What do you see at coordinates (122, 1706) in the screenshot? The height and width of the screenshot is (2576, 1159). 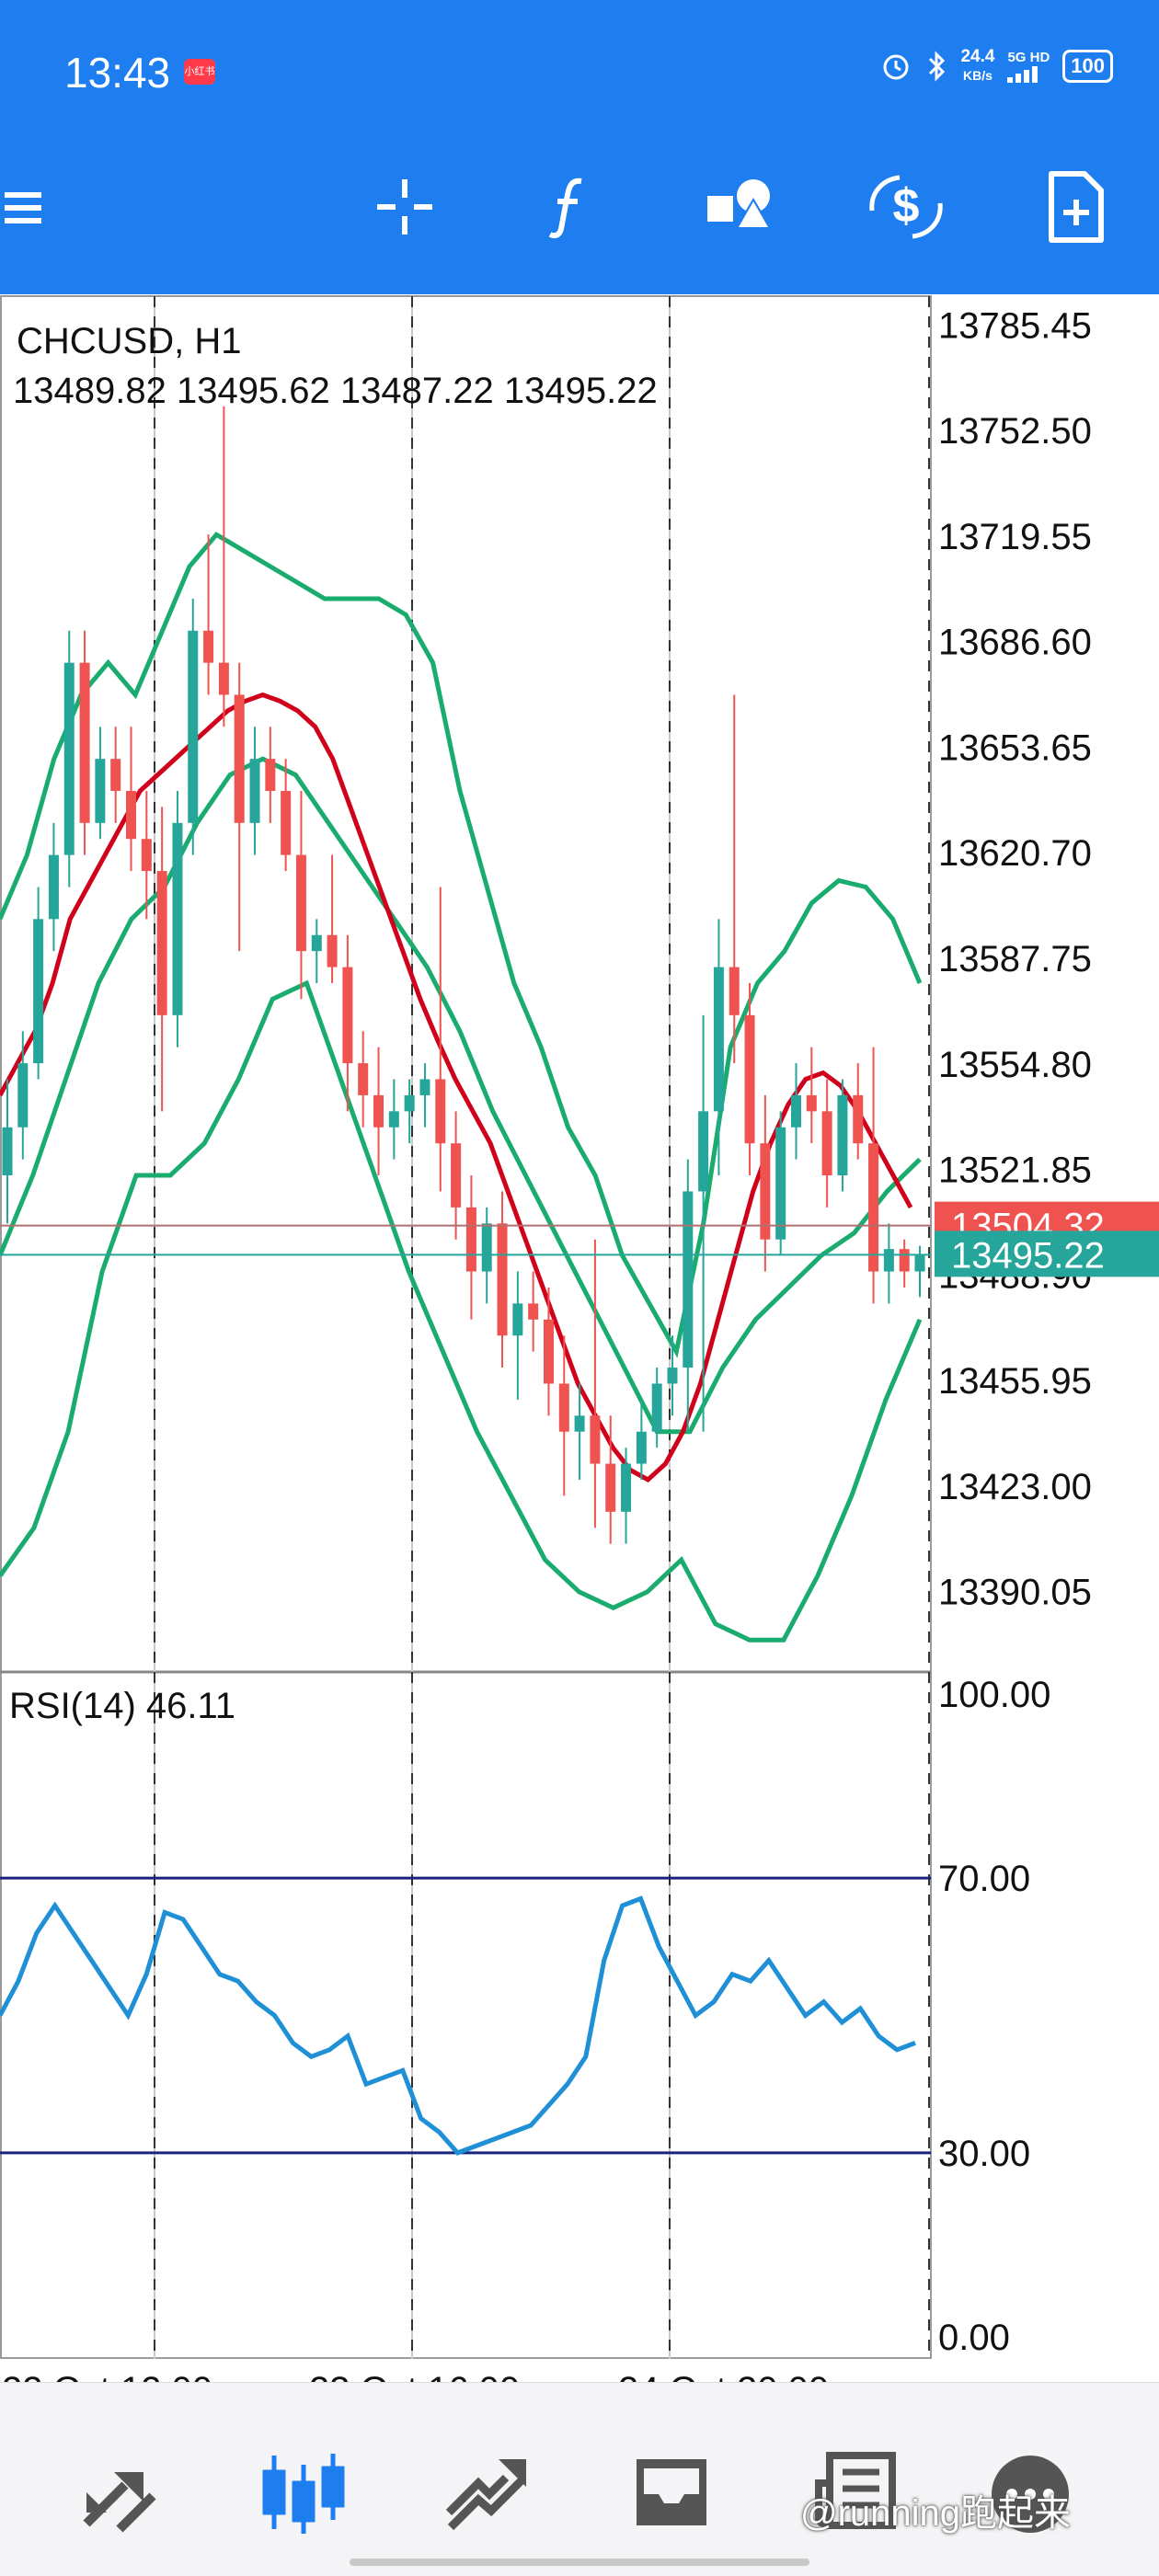 I see `rsi-label: RSI(14) 46.11` at bounding box center [122, 1706].